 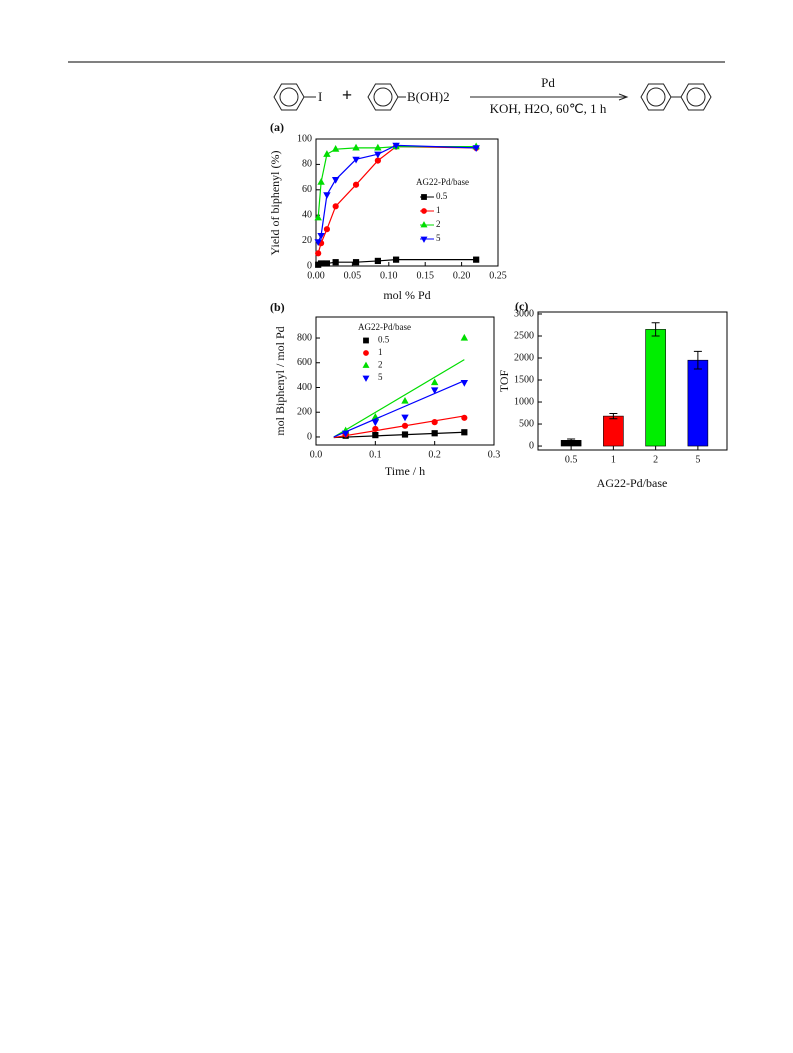 I want to click on y-axis-title: Yield of biphenyl (%), so click(x=275, y=203).